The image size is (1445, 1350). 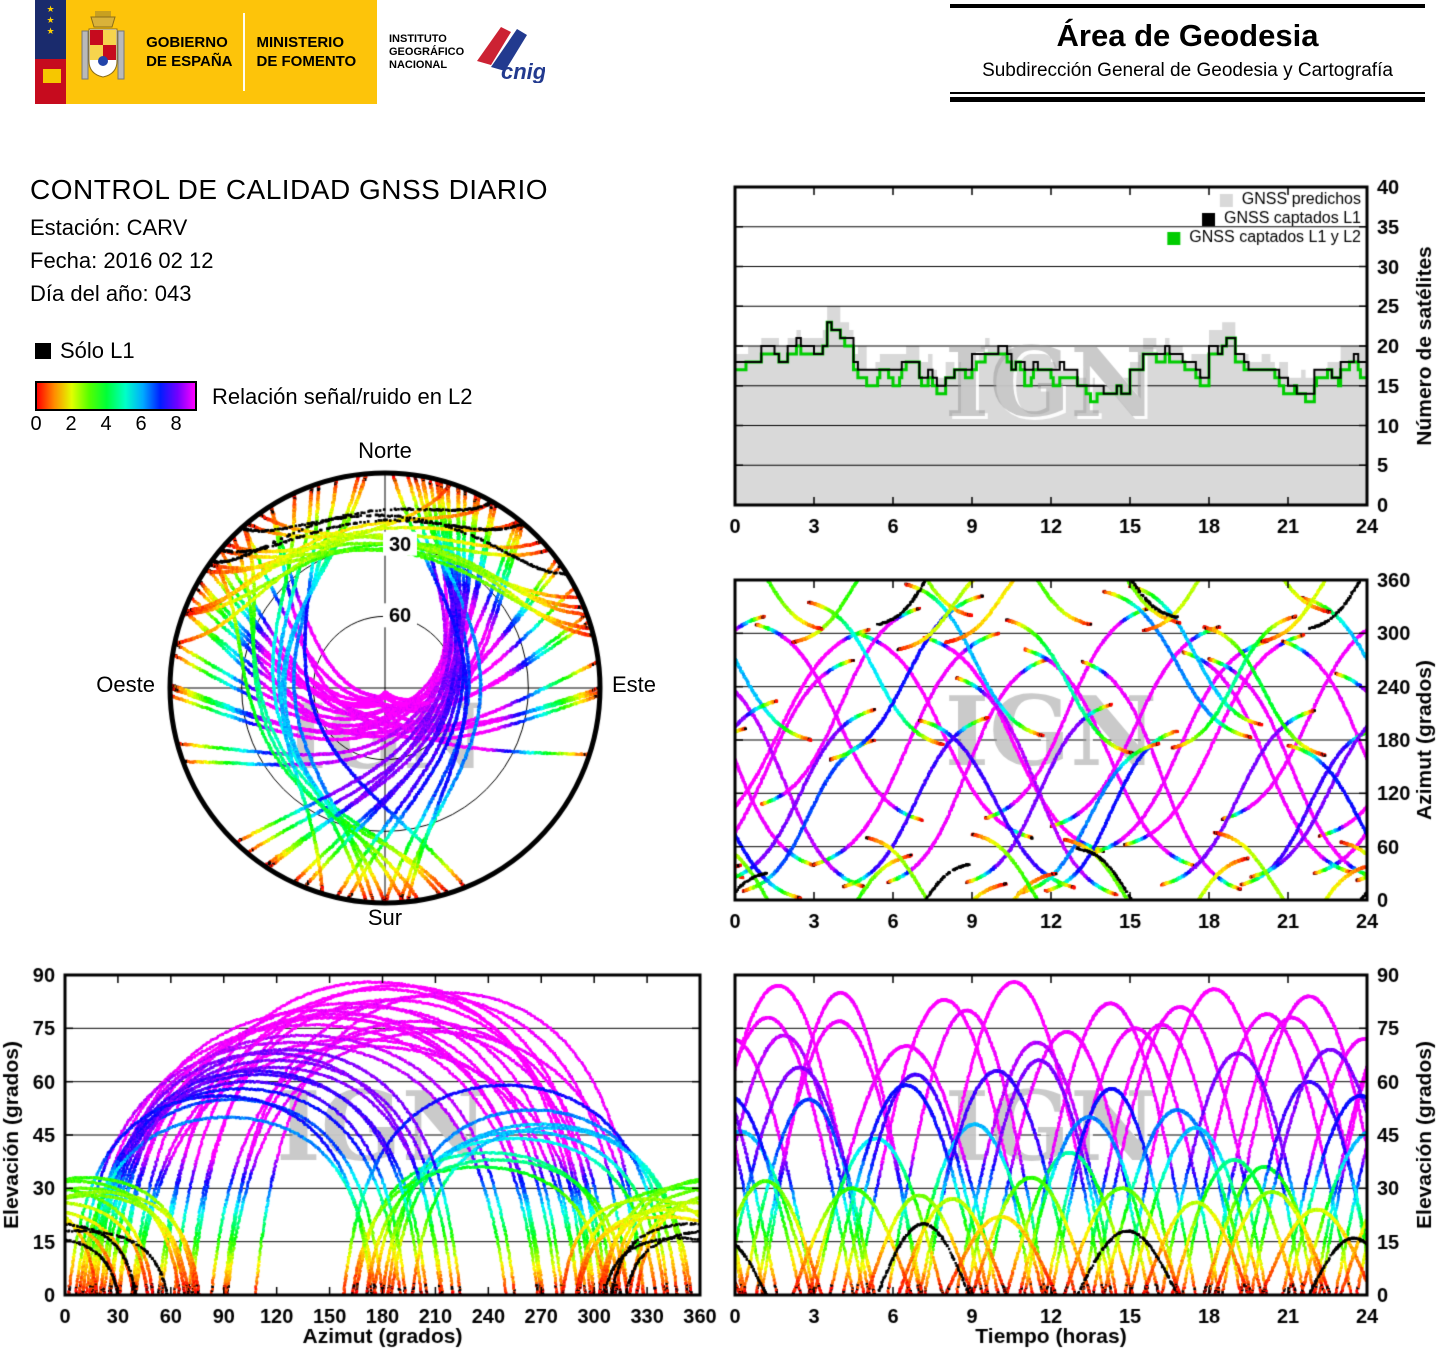 What do you see at coordinates (116, 396) in the screenshot?
I see `snr-colorbar` at bounding box center [116, 396].